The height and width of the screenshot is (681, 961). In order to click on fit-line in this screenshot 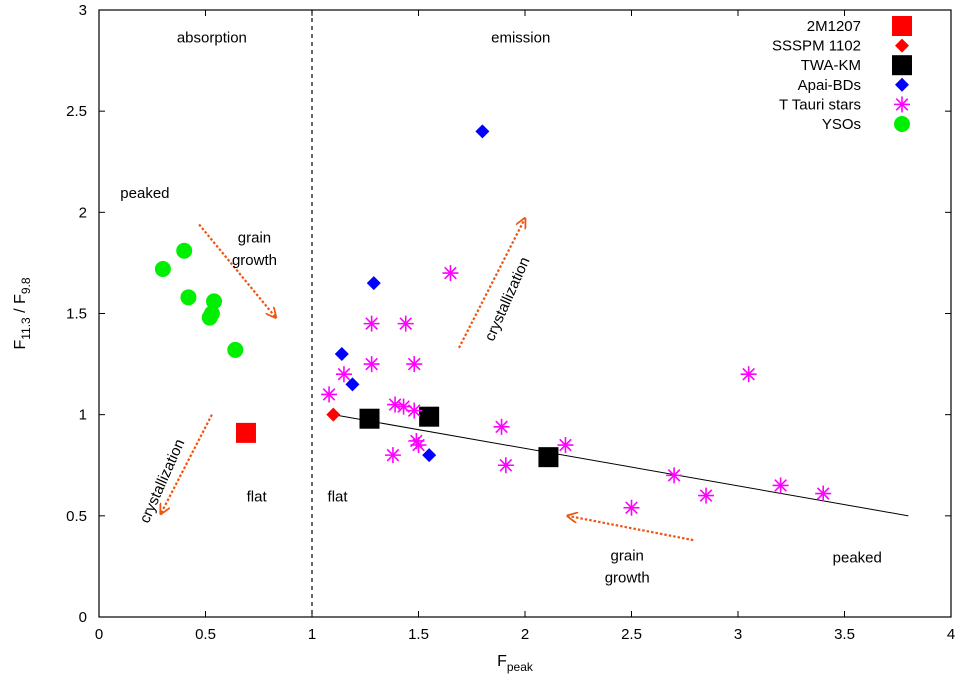, I will do `click(621, 465)`.